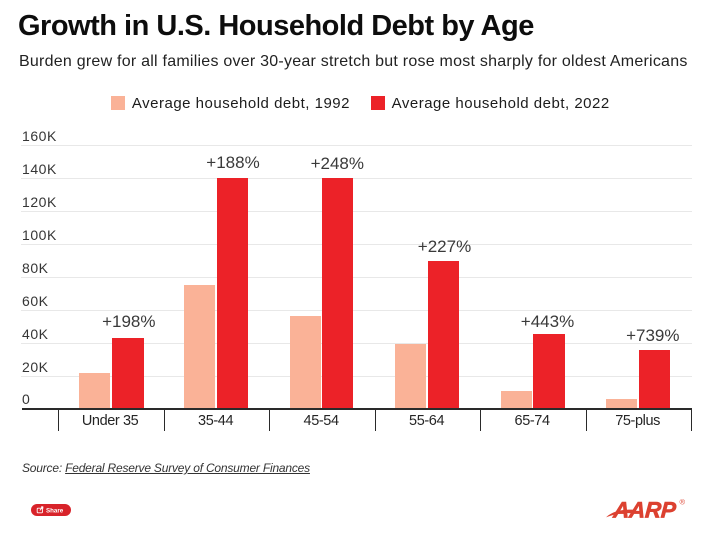  Describe the element at coordinates (55, 511) in the screenshot. I see `svg-text: Share` at that location.